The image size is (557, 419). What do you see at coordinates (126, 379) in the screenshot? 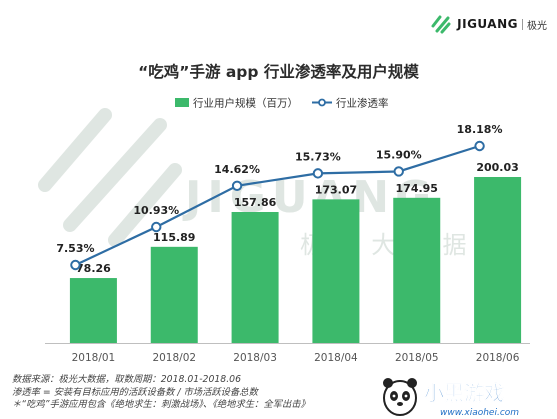
I see `footnote-source: 数据来源：极光大数据，取数周期：2018.01-2018.06` at bounding box center [126, 379].